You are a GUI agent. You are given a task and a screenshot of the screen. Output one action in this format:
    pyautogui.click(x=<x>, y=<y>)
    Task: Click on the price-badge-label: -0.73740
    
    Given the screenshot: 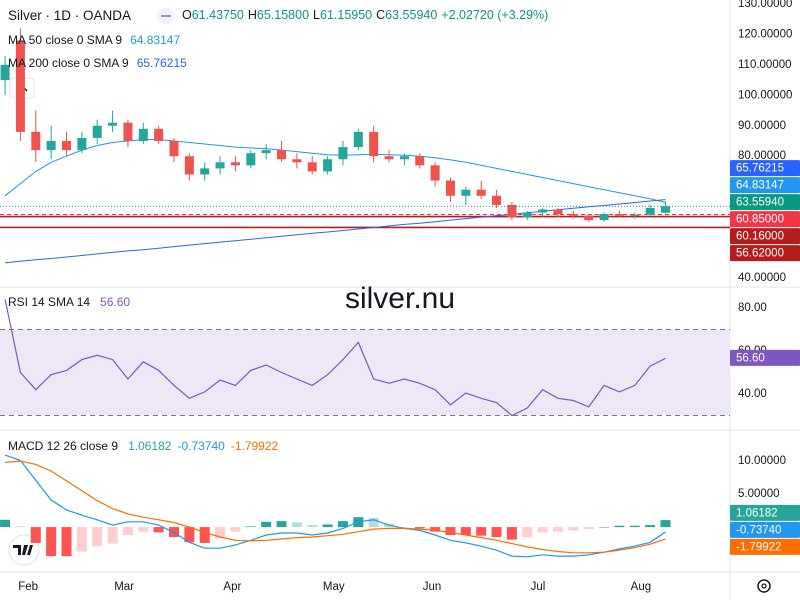 What is the action you would take?
    pyautogui.click(x=758, y=530)
    